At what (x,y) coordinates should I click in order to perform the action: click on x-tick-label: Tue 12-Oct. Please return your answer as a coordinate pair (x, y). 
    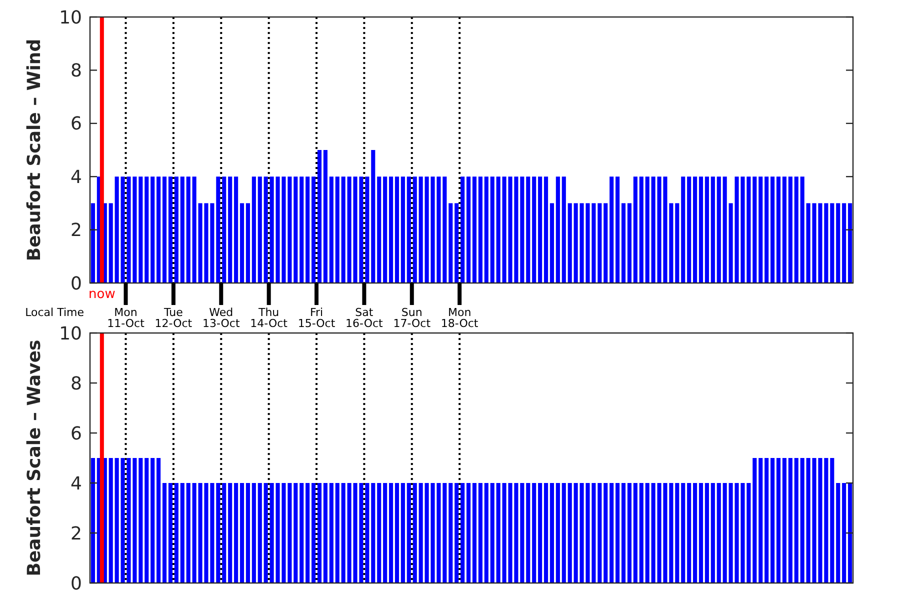
    Looking at the image, I should click on (173, 318).